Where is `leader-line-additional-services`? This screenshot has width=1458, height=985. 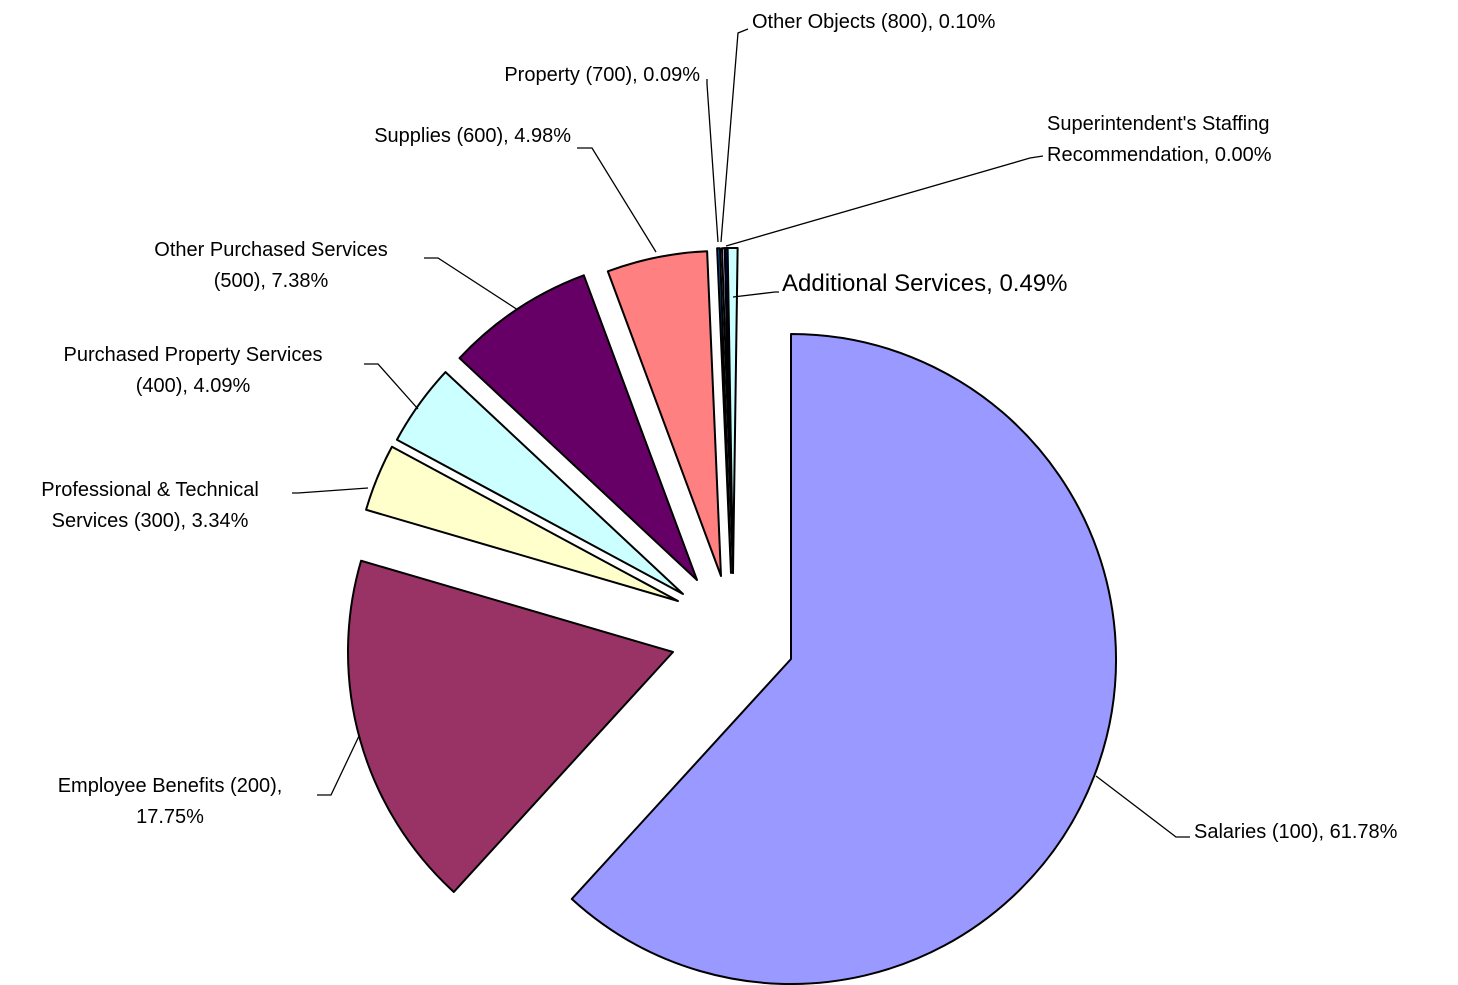
leader-line-additional-services is located at coordinates (755, 294).